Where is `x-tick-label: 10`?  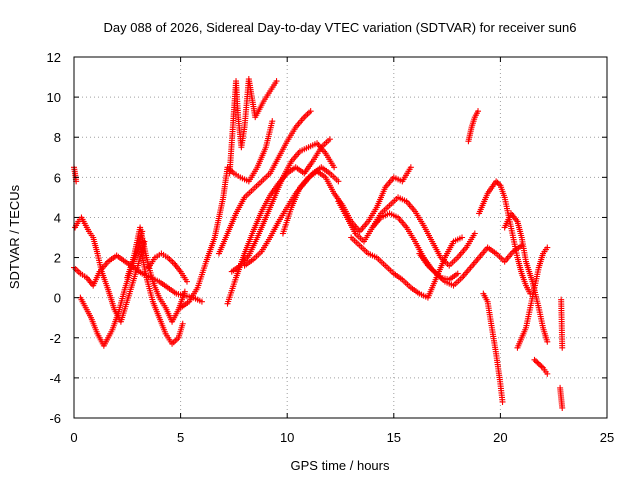
x-tick-label: 10 is located at coordinates (287, 437).